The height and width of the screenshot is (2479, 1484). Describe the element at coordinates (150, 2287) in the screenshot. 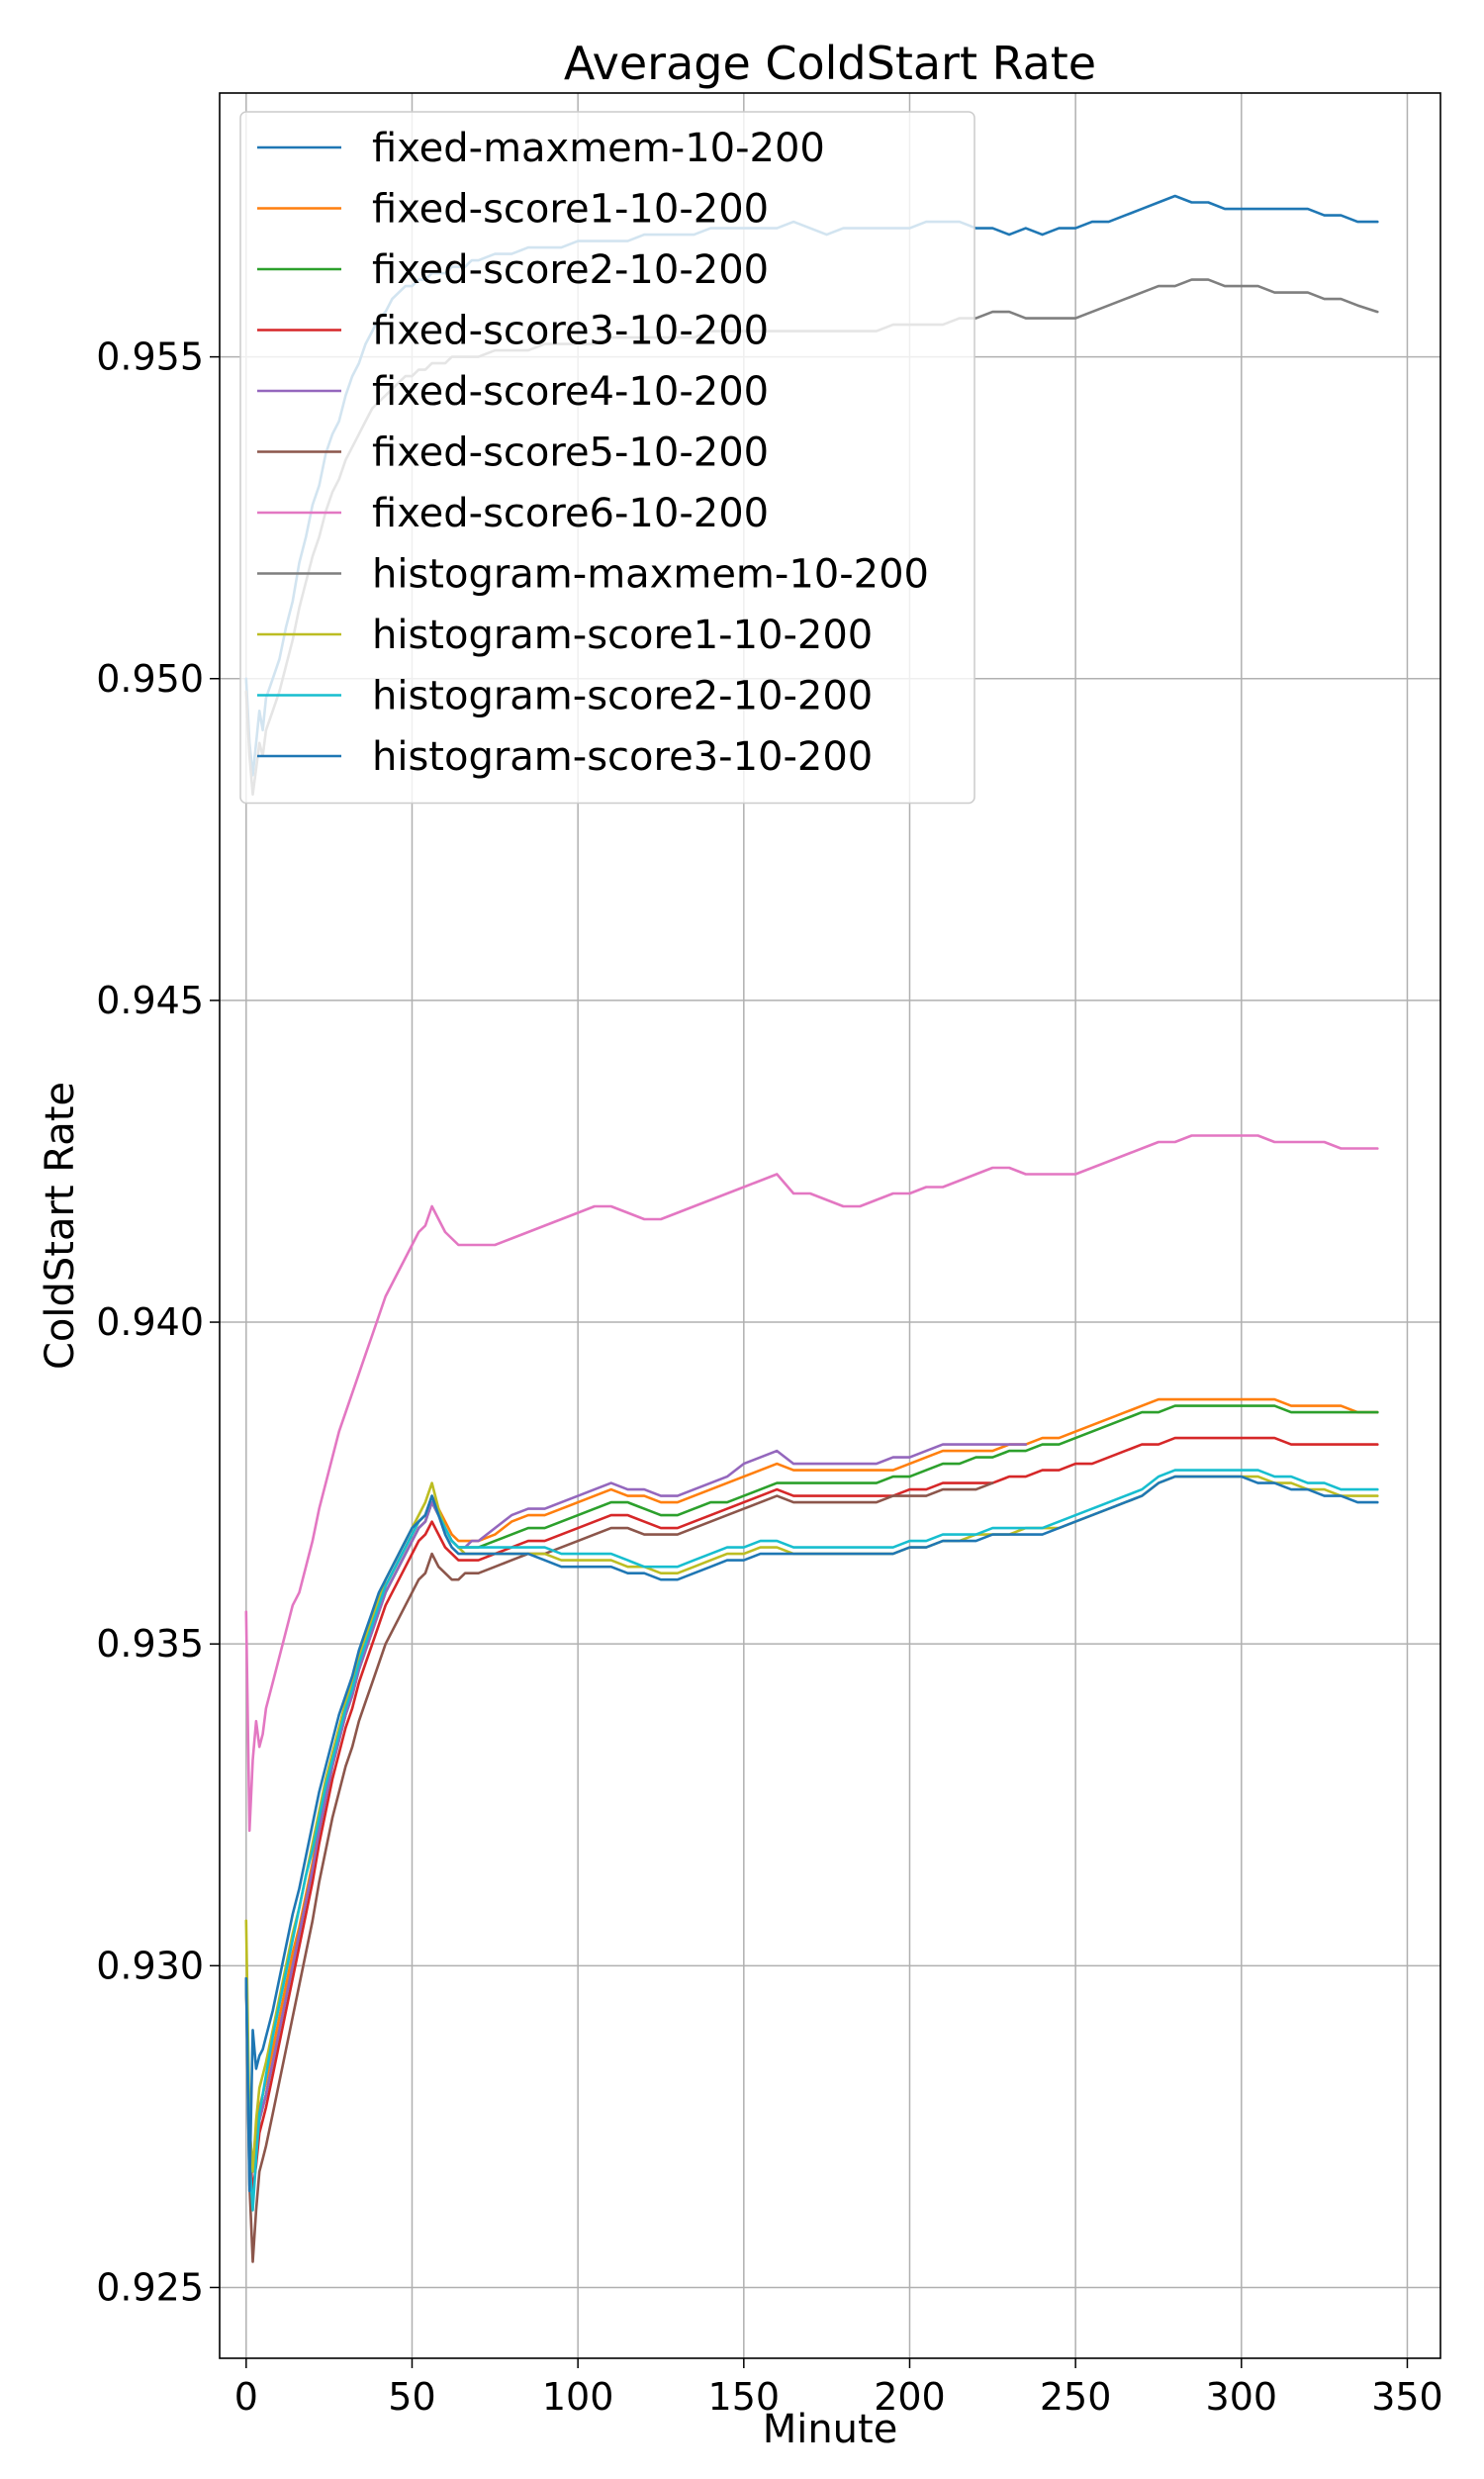

I see `y-tick-label: 0.925` at that location.